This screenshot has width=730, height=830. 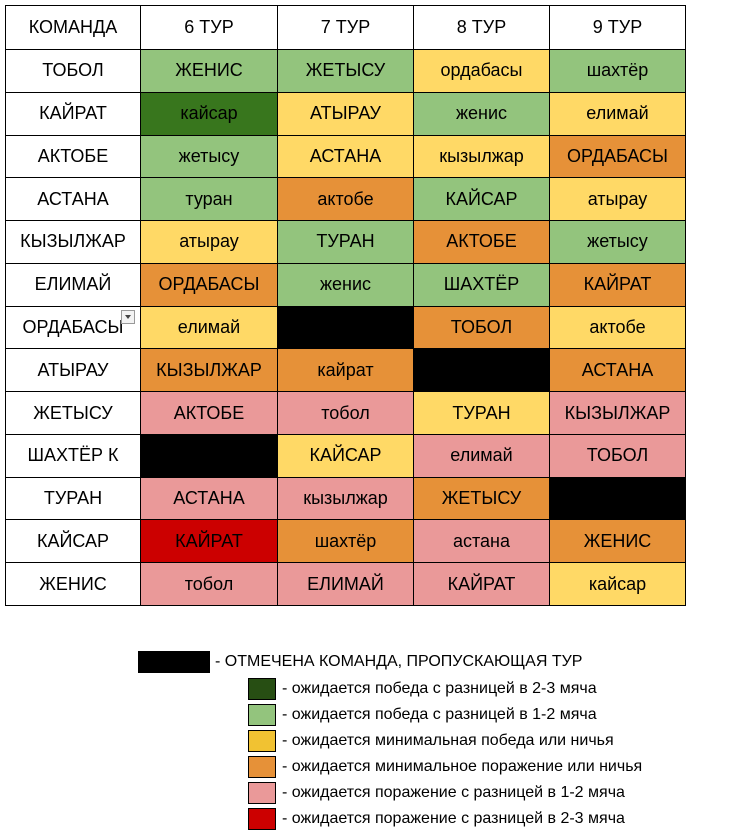 What do you see at coordinates (345, 370) in the screenshot?
I see `match-cell: кайрат` at bounding box center [345, 370].